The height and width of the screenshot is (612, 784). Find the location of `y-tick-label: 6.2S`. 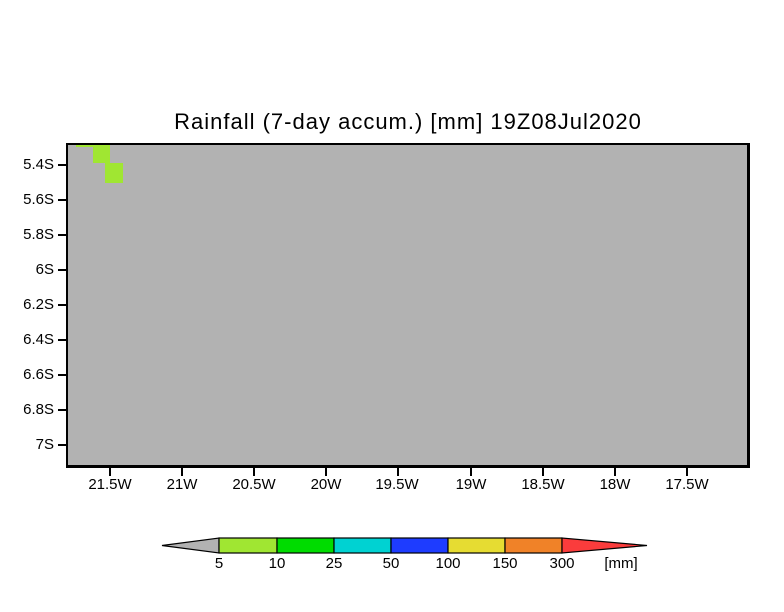

y-tick-label: 6.2S is located at coordinates (38, 304).